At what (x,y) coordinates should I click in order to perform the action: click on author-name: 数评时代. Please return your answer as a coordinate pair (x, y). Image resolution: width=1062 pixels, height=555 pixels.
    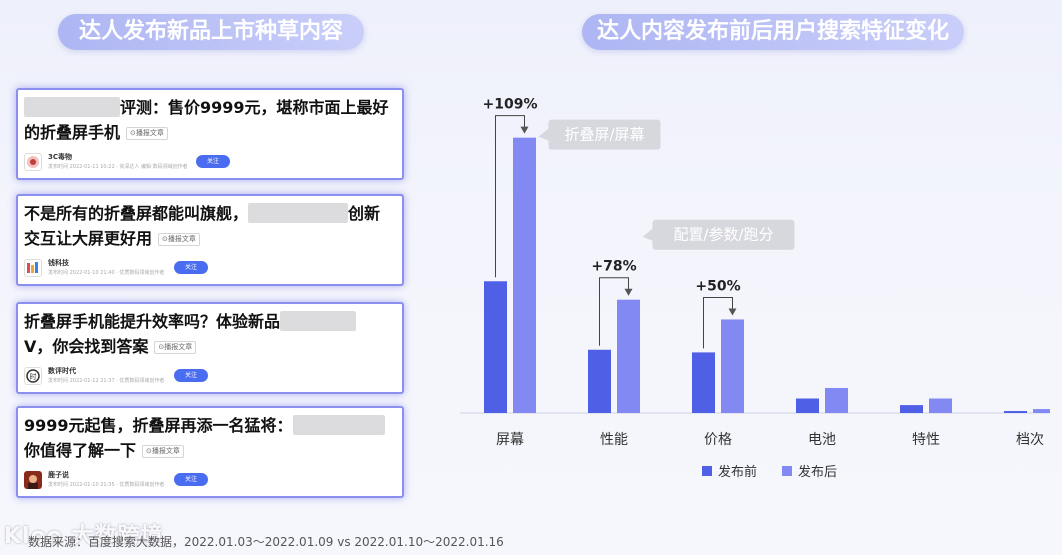
    Looking at the image, I should click on (62, 371).